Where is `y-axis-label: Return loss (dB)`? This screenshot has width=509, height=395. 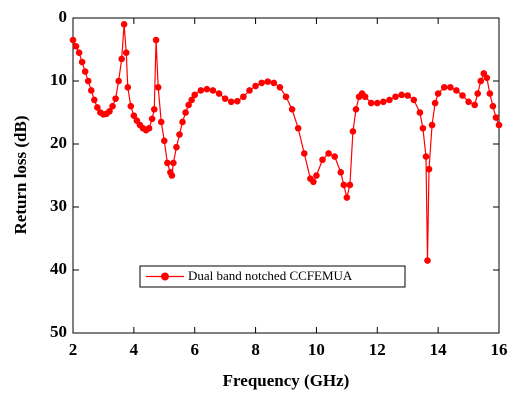
y-axis-label: Return loss (dB) is located at coordinates (20, 174).